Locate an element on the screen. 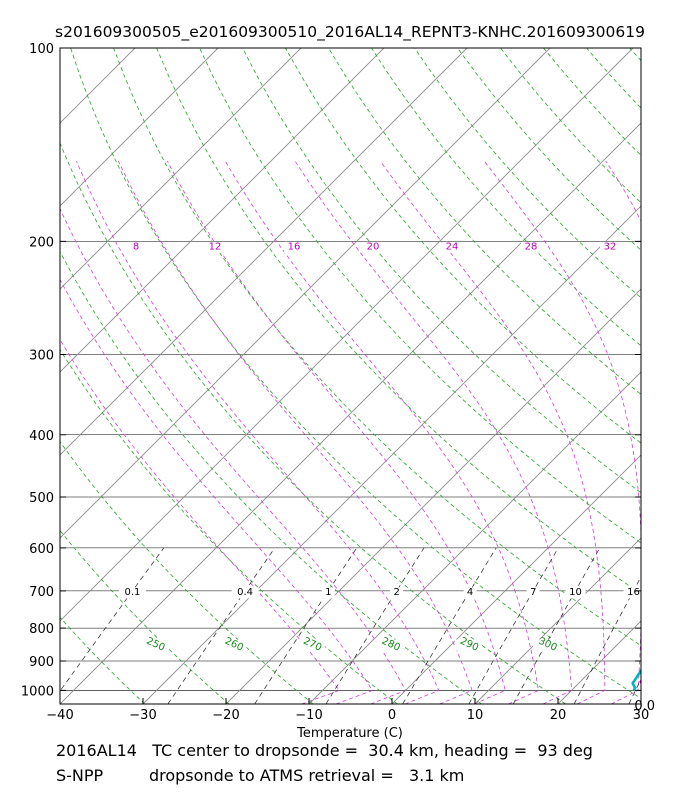  dry-adiabat-label: 250 is located at coordinates (156, 645).